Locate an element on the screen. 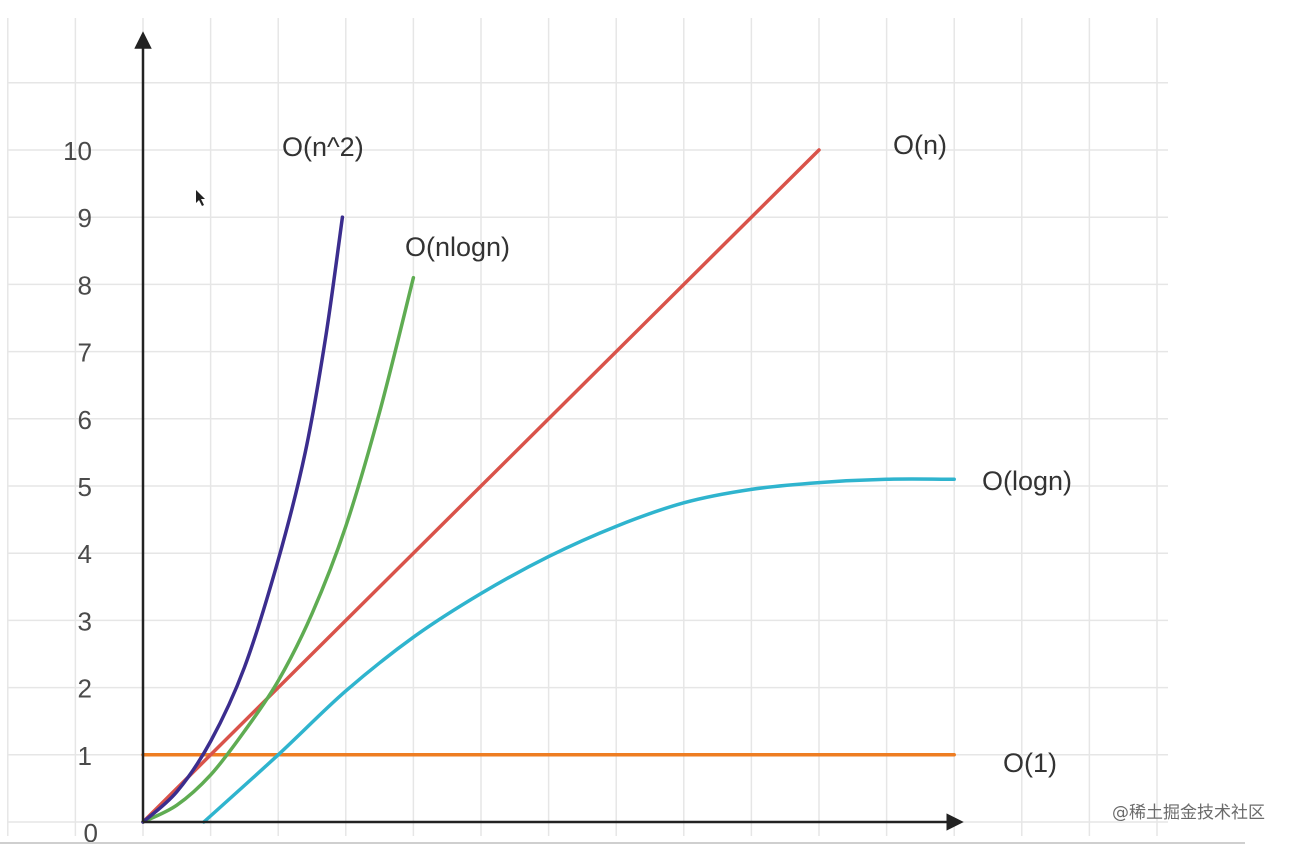 Image resolution: width=1296 pixels, height=846 pixels. y-tick-label: 5 is located at coordinates (85, 487).